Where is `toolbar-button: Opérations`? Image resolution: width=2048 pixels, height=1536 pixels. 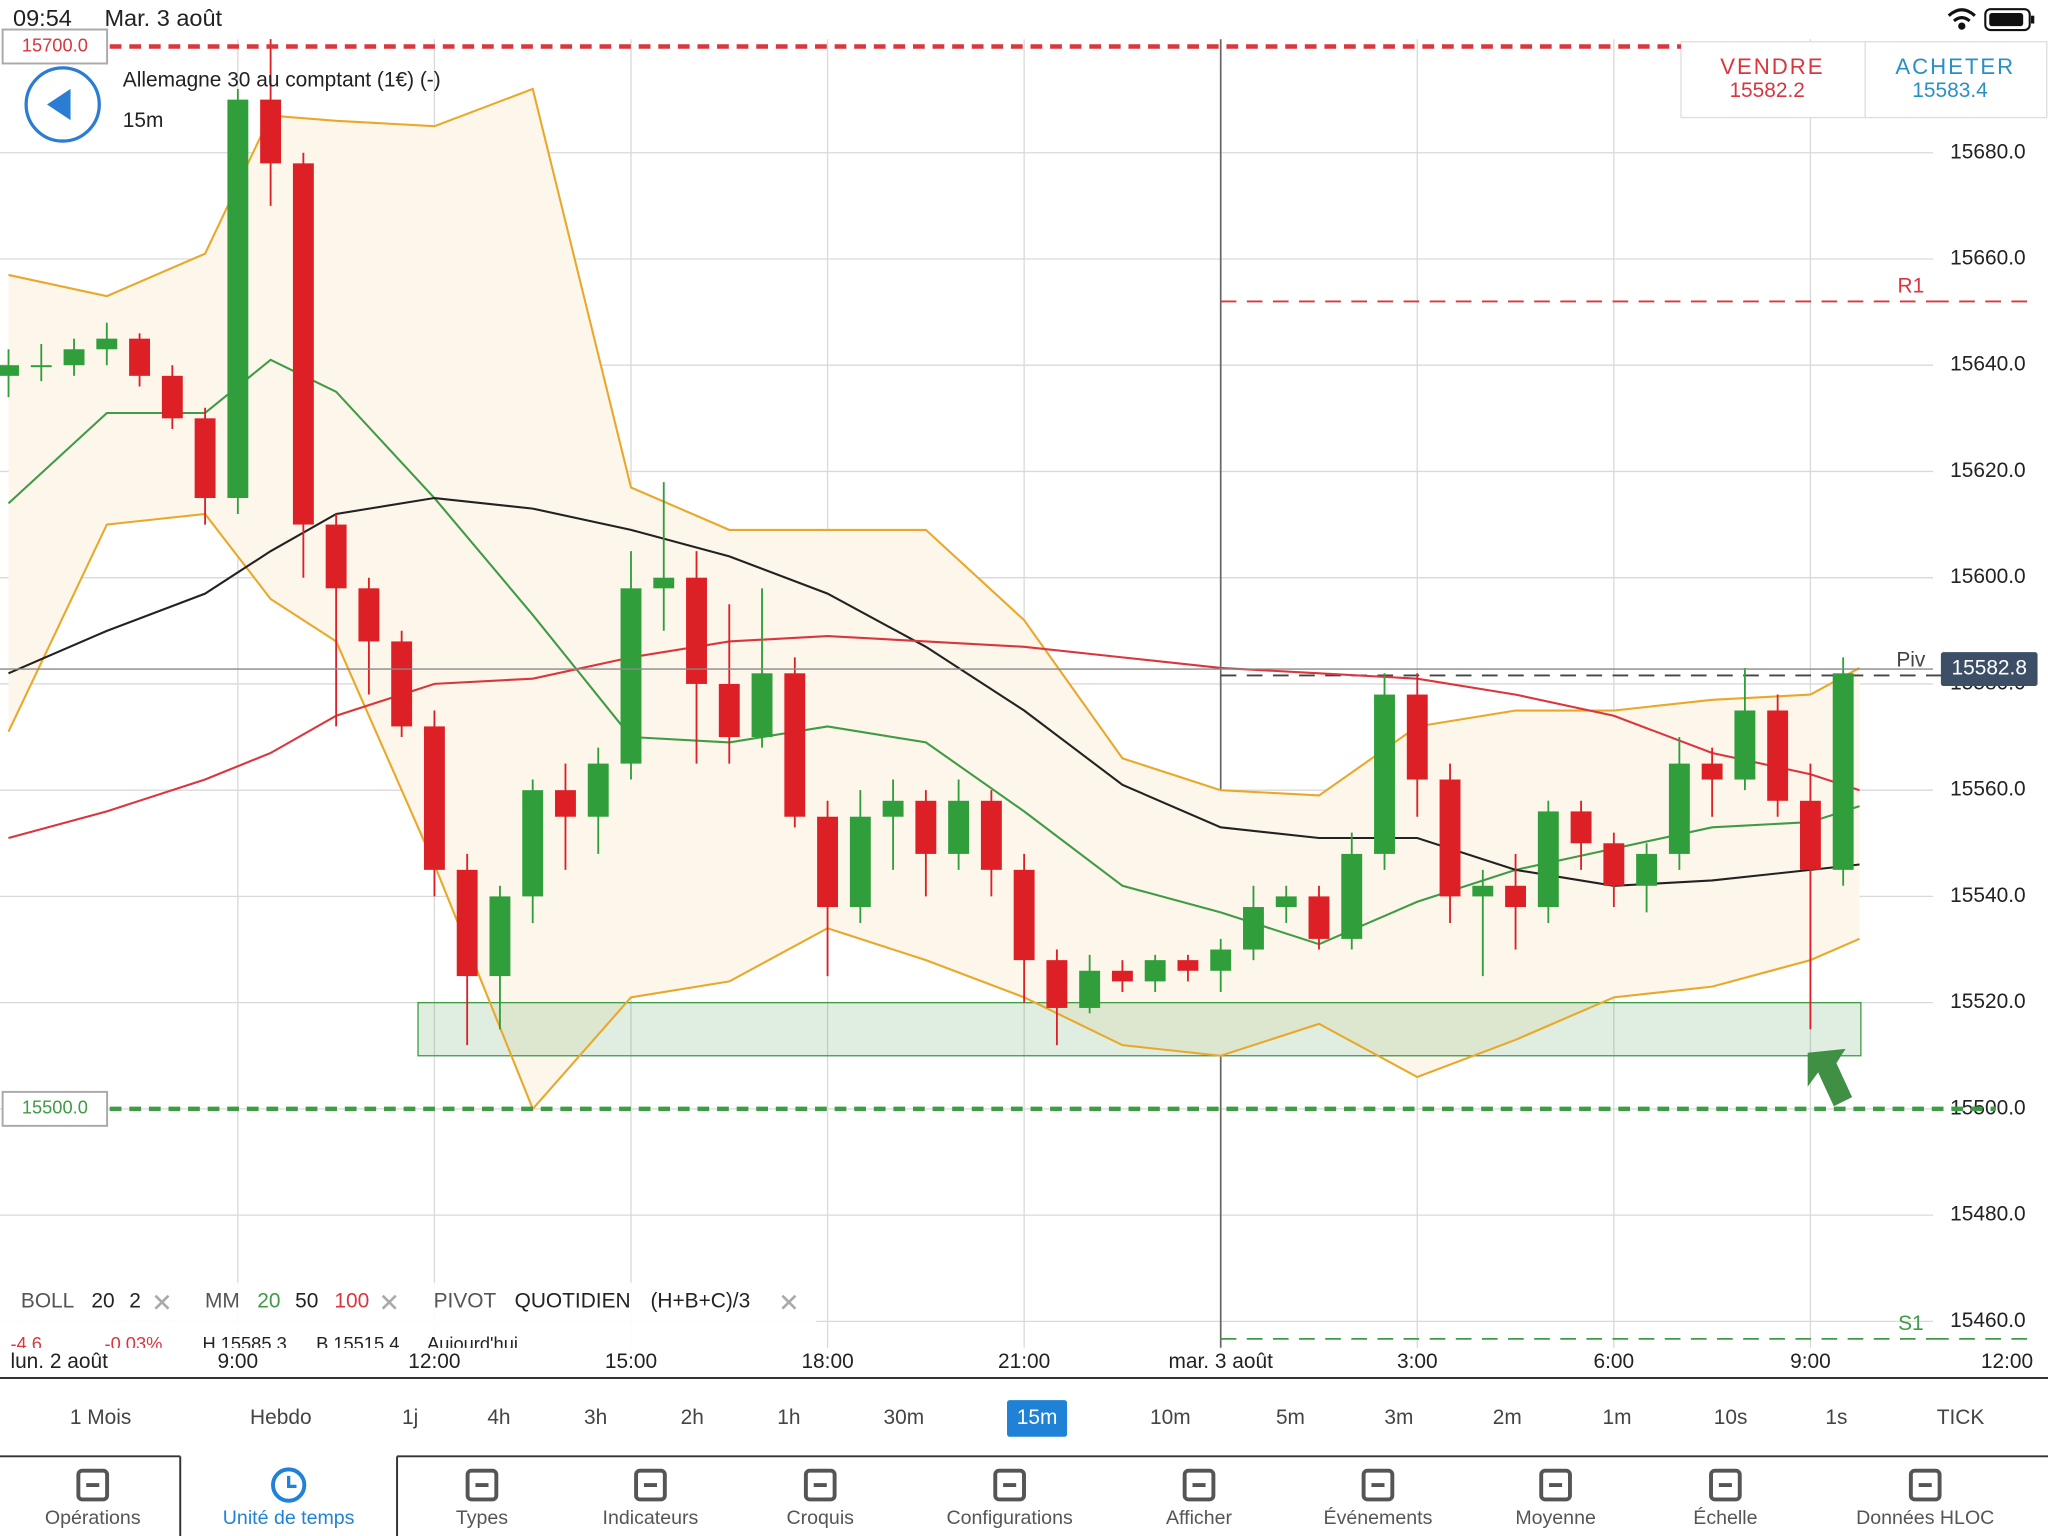 toolbar-button: Opérations is located at coordinates (93, 1498).